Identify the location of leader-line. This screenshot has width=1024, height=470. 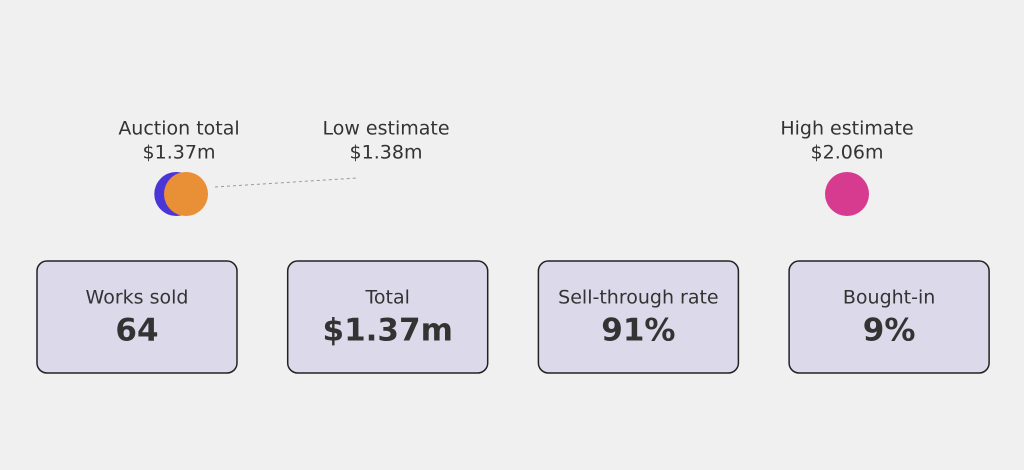
(286, 182).